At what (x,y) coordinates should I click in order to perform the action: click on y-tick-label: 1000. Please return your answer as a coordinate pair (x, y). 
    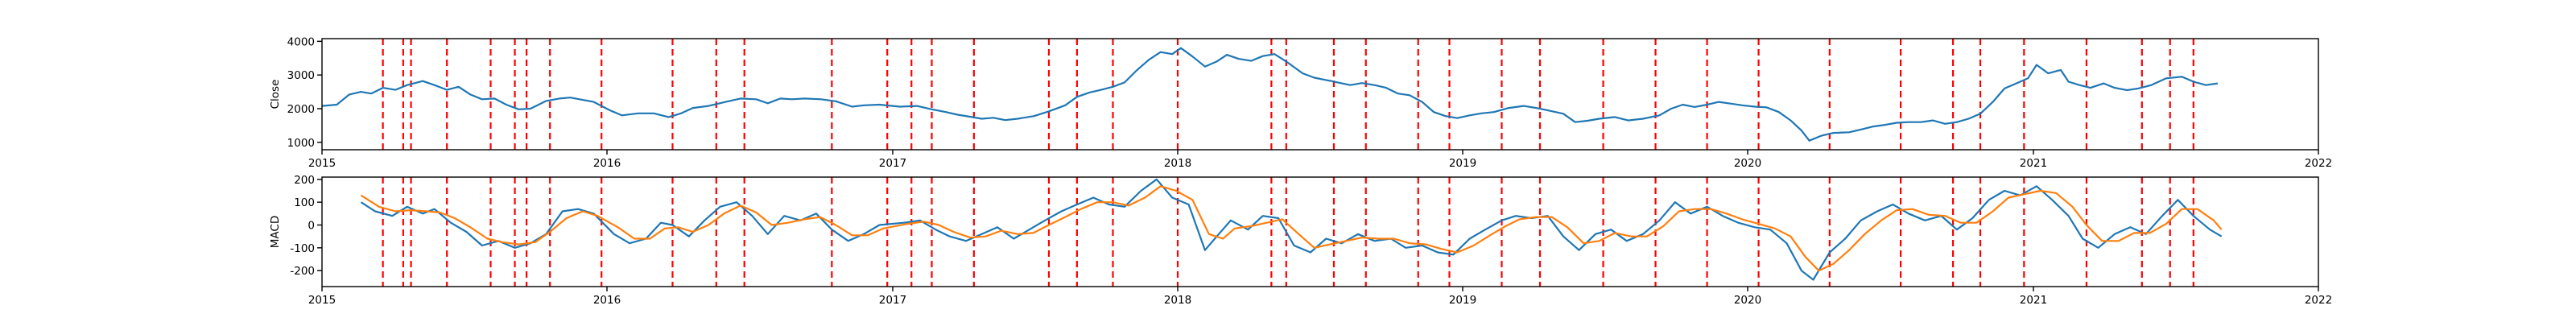
    Looking at the image, I should click on (301, 143).